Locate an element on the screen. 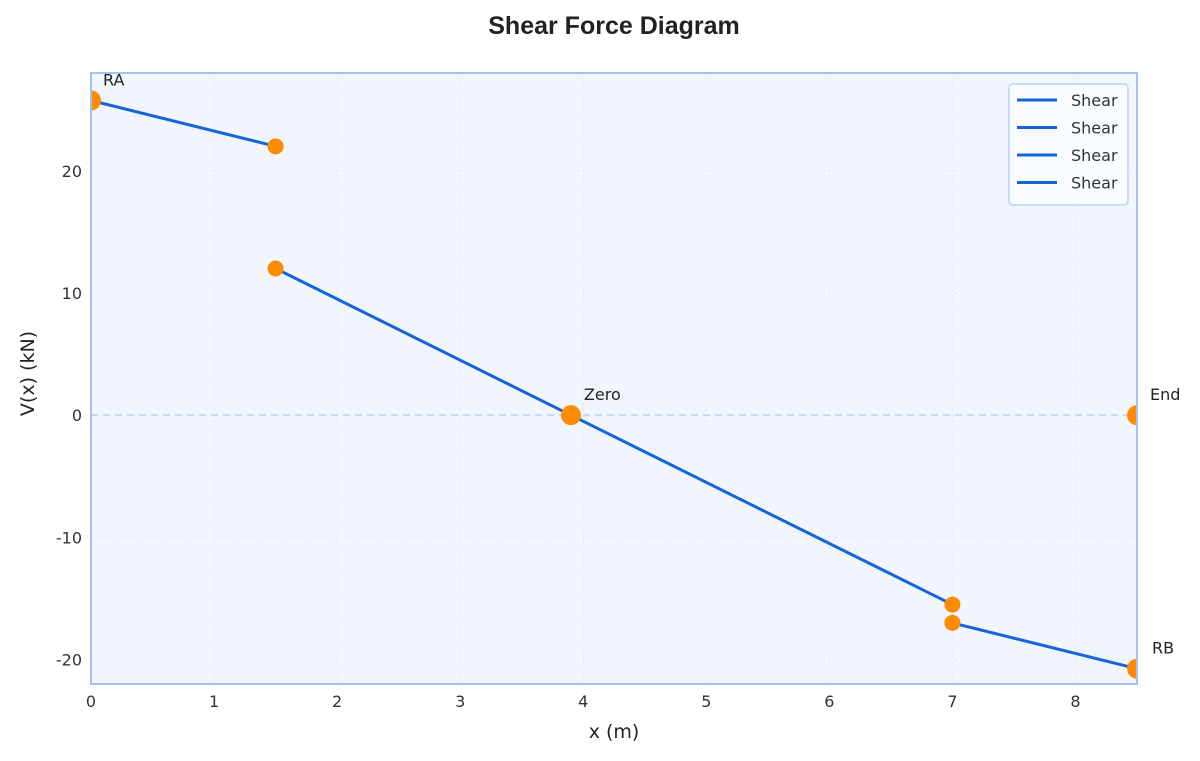 The image size is (1200, 761). legend: Shear Shear Shear Shear is located at coordinates (1068, 144).